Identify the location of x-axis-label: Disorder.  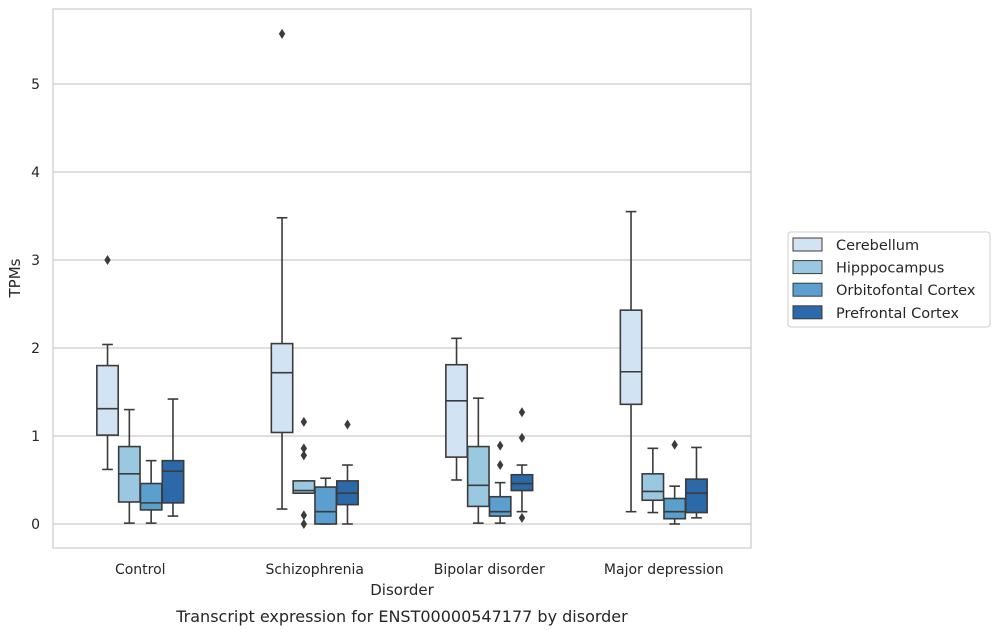
(402, 590).